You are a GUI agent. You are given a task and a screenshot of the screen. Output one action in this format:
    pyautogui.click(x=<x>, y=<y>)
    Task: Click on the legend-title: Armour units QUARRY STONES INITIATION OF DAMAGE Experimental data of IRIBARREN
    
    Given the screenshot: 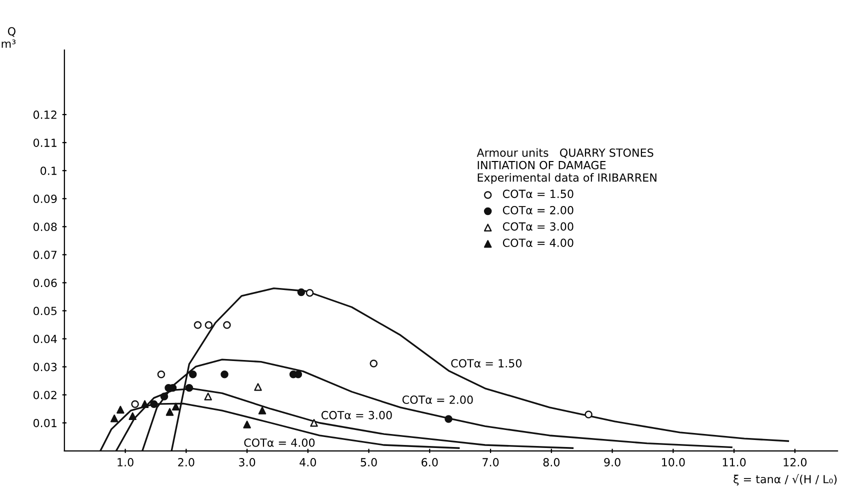 What is the action you would take?
    pyautogui.click(x=566, y=166)
    